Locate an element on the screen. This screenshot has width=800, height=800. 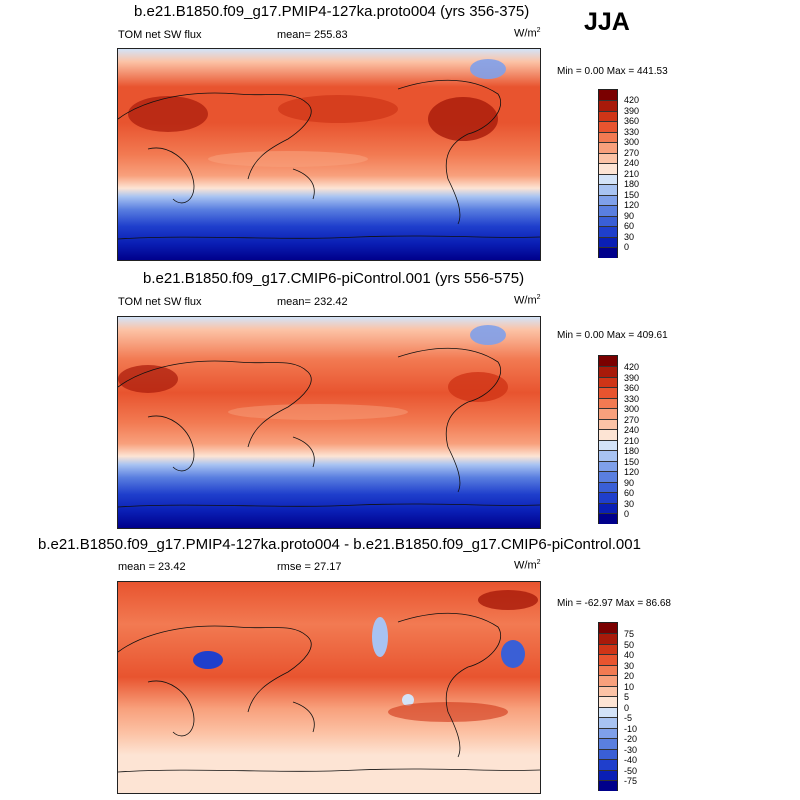
panel1-cbar-tick: 390 is located at coordinates (632, 111).